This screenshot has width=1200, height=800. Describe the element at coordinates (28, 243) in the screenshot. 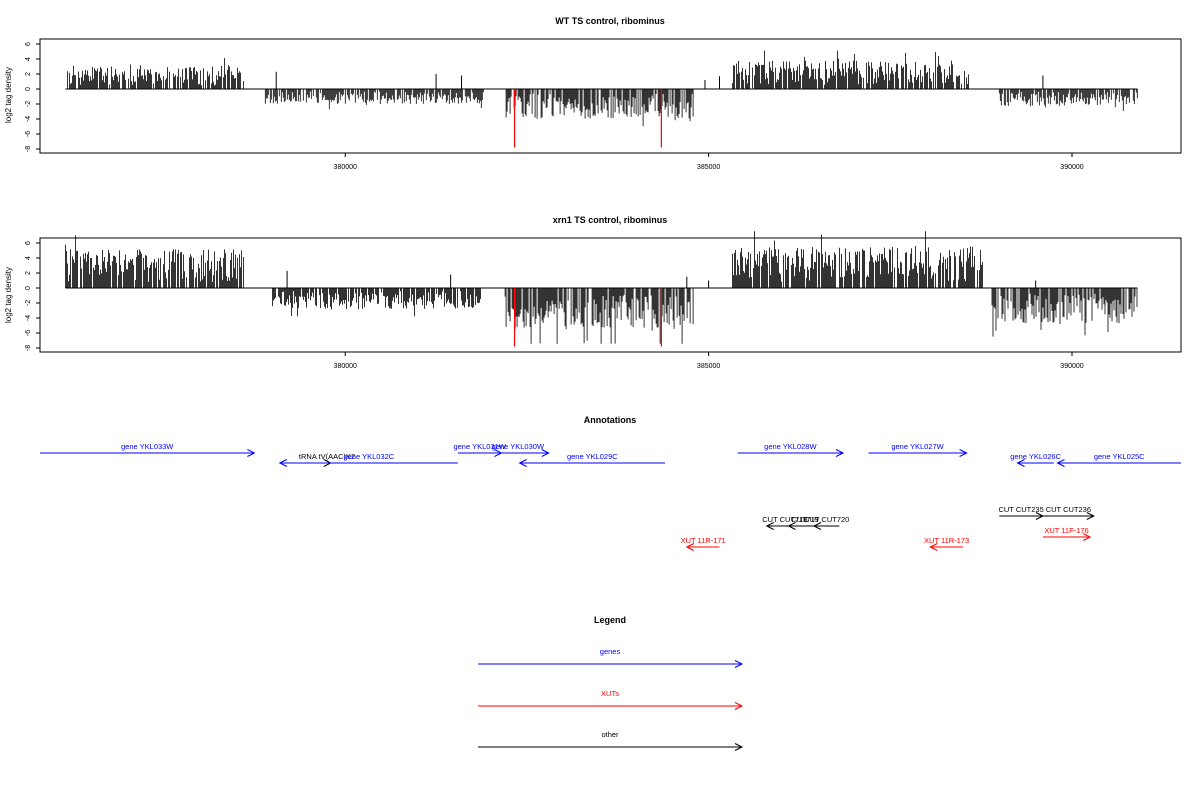

I see `xrn1-y-tick-label: 6` at that location.